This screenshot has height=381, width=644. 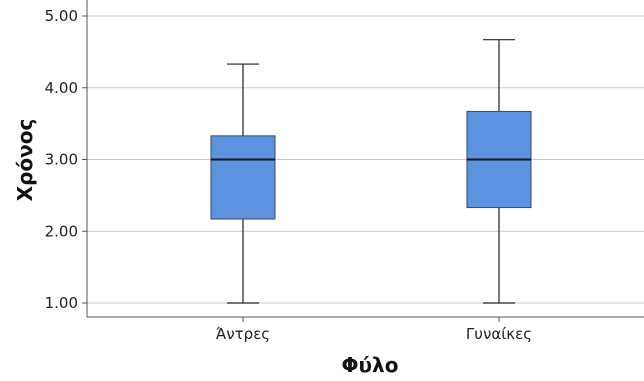 I want to click on y-tick-label: 3.00, so click(x=61, y=160).